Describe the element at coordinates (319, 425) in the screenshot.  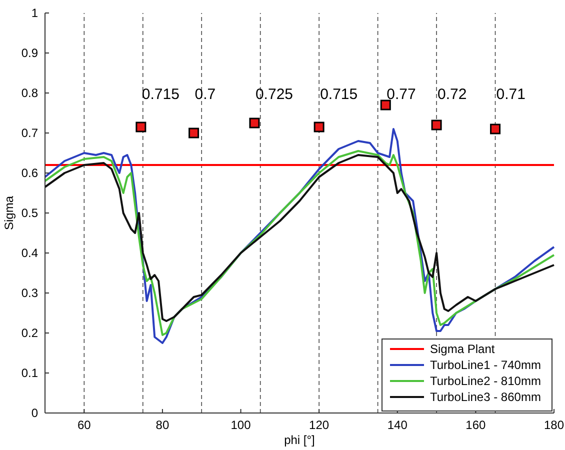
I see `x-tick-label: 120` at that location.